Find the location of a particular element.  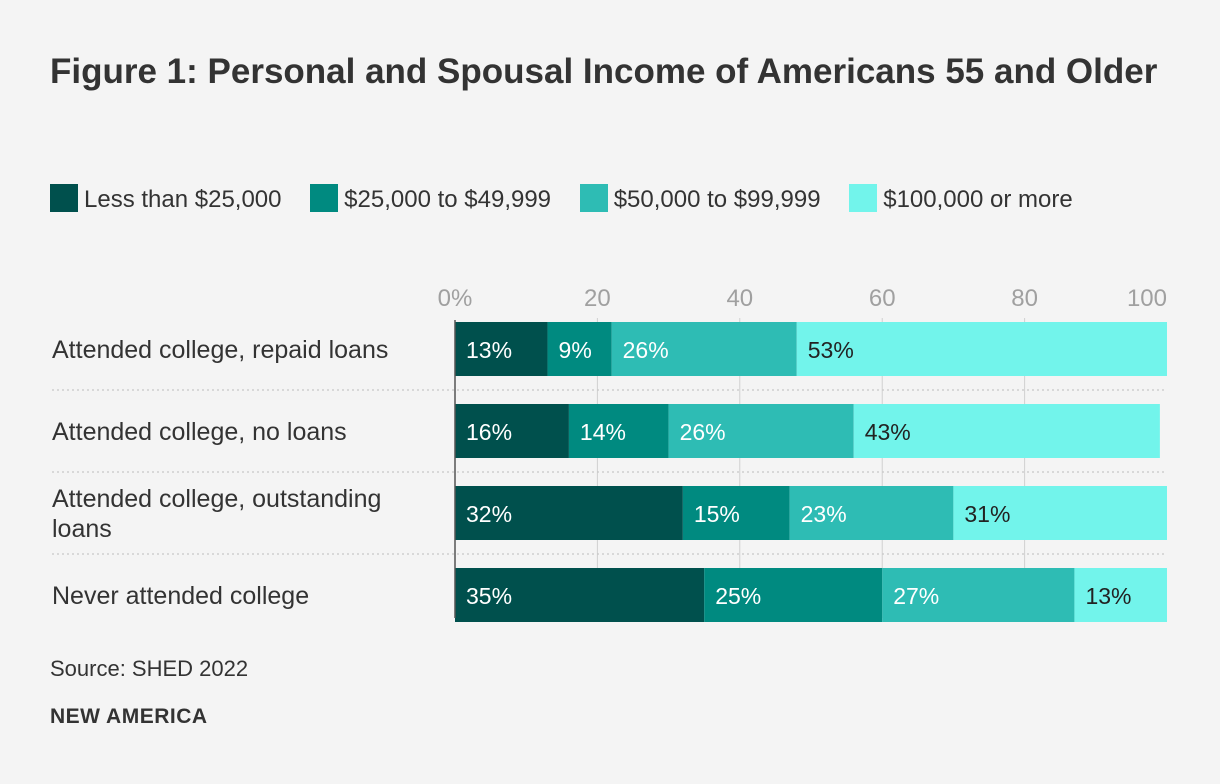

category-label: Attended college, repaid loans is located at coordinates (220, 350).